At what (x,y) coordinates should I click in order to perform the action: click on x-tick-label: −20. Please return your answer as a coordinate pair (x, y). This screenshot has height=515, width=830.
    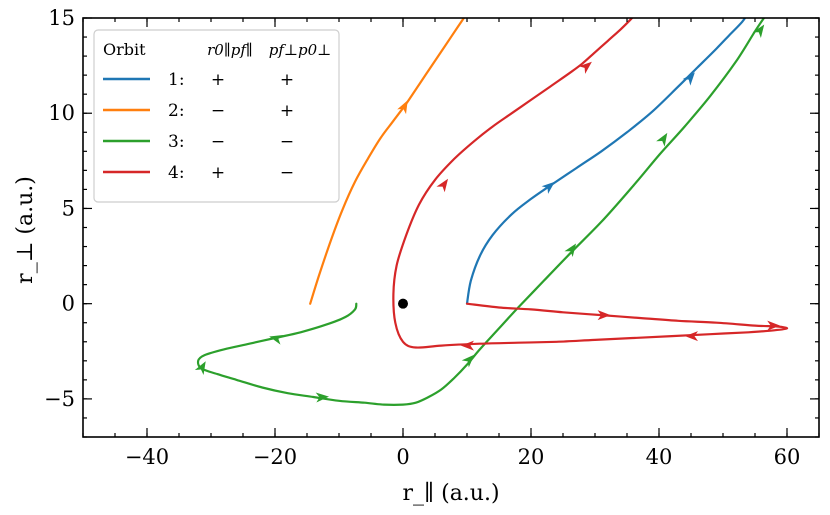
    Looking at the image, I should click on (275, 457).